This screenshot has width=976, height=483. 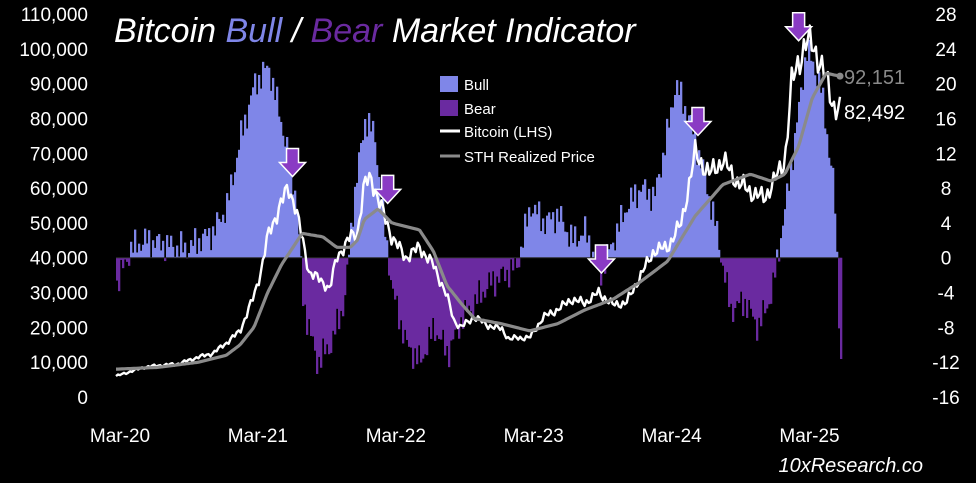 What do you see at coordinates (509, 31) in the screenshot?
I see `title-part2: Market Indicator` at bounding box center [509, 31].